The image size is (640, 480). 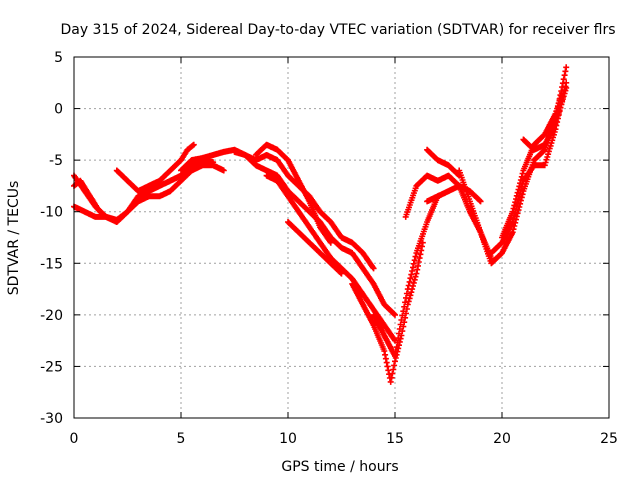 What do you see at coordinates (51, 419) in the screenshot?
I see `y-tick-label: -30` at bounding box center [51, 419].